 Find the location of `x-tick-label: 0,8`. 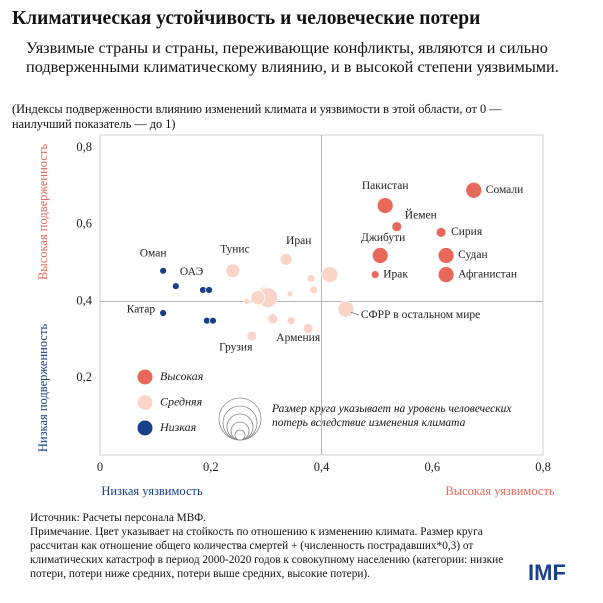

x-tick-label: 0,8 is located at coordinates (543, 467).